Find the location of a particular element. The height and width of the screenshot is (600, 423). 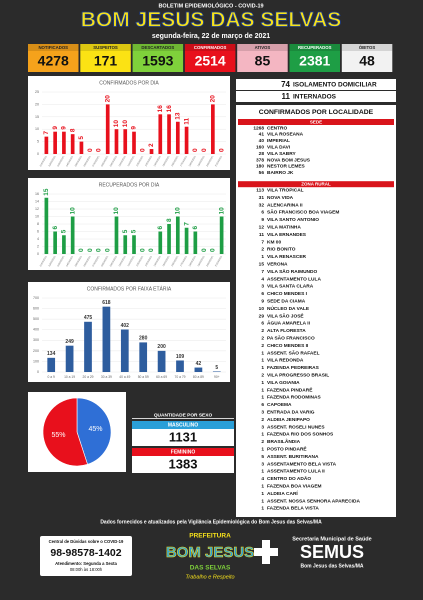

stat-label: ÓBITOS is located at coordinates (367, 47).